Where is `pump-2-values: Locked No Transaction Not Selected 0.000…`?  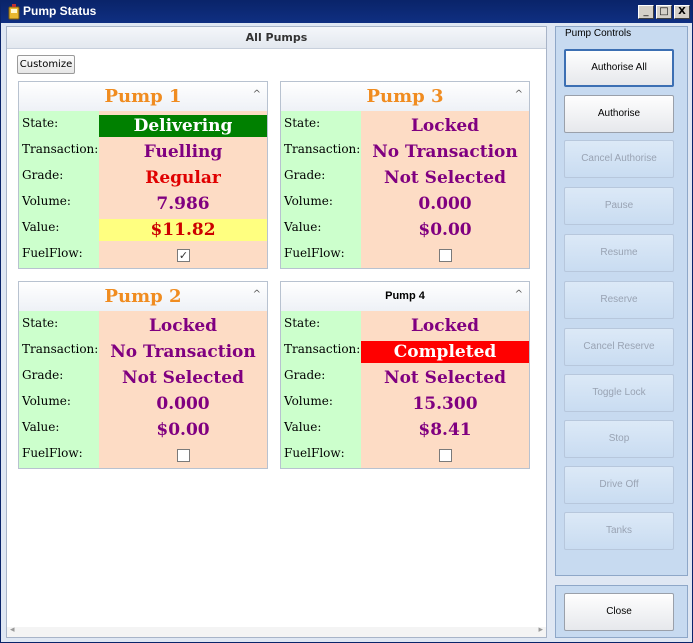 pump-2-values: Locked No Transaction Not Selected 0.000… is located at coordinates (183, 389).